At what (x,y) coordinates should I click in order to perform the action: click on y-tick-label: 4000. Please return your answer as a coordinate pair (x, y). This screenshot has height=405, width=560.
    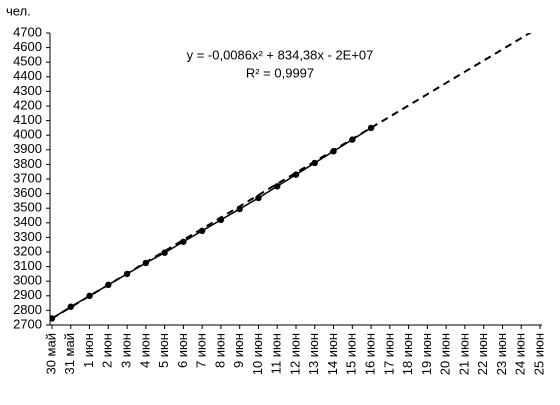
    Looking at the image, I should click on (27, 134).